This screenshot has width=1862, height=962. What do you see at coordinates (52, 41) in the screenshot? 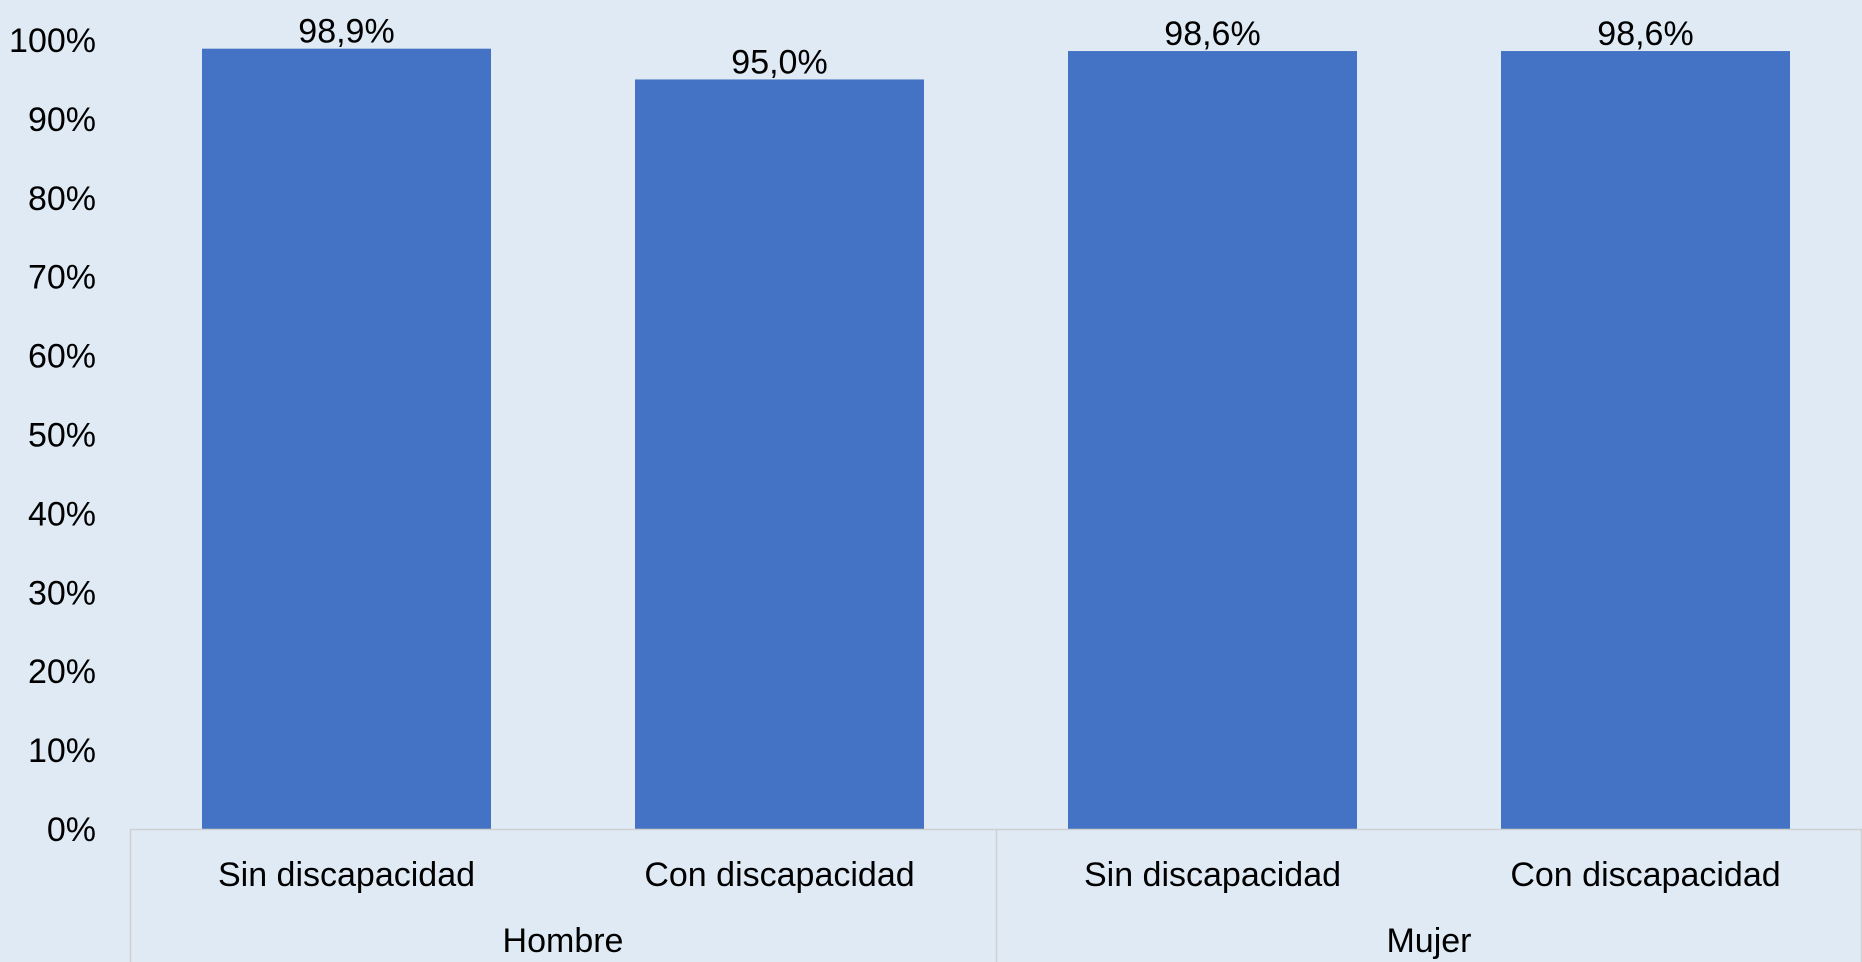
I see `y-tick-label: 100%` at bounding box center [52, 41].